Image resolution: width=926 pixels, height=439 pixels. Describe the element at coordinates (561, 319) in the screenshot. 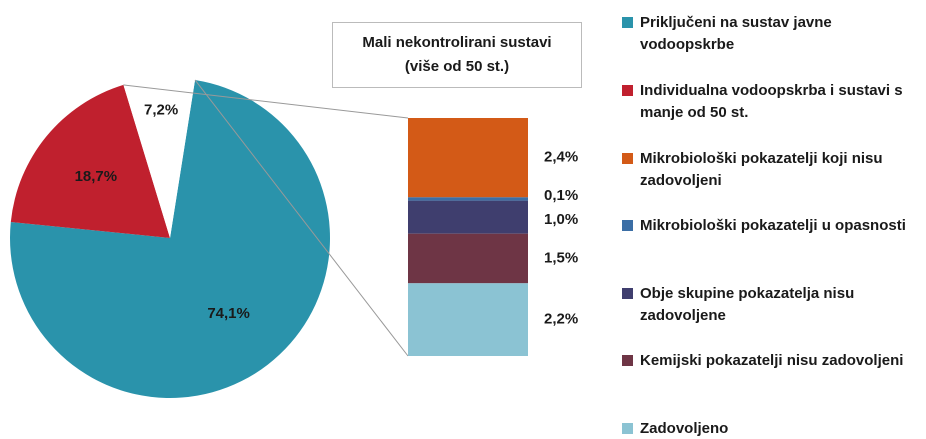

I see `bar-label: 2,2%` at that location.